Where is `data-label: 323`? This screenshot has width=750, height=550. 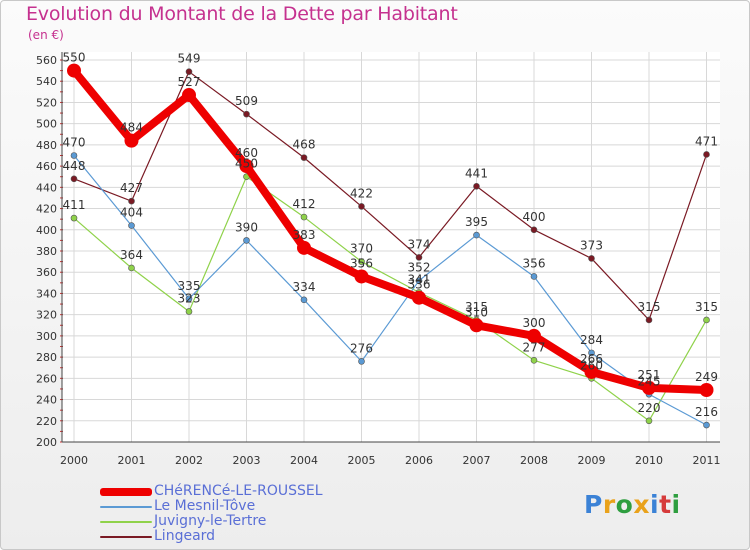
data-label: 323 is located at coordinates (189, 298).